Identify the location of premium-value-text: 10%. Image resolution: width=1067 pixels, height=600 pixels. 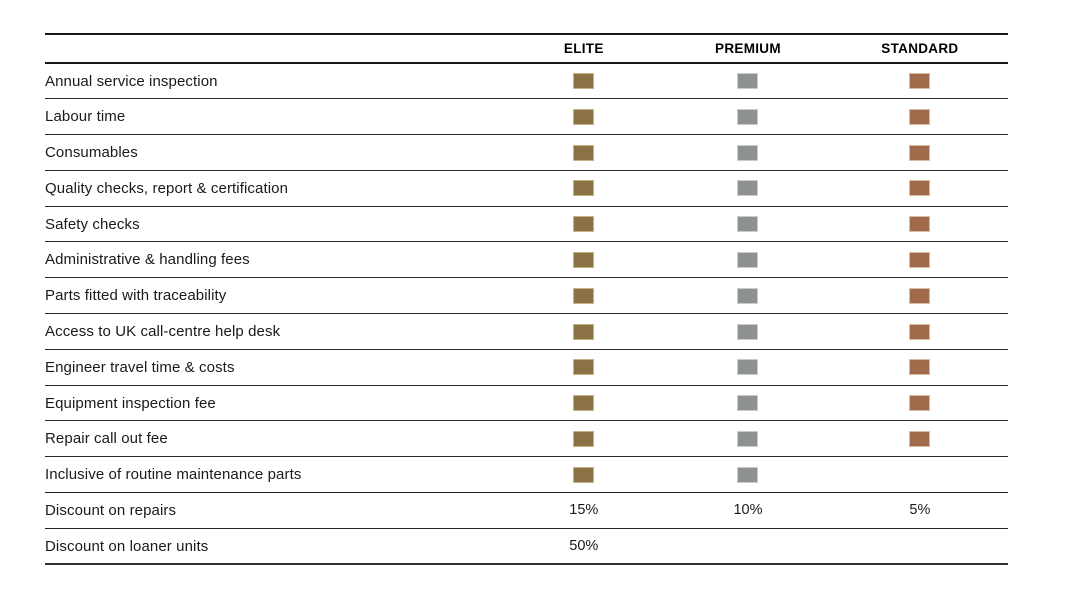
(748, 510).